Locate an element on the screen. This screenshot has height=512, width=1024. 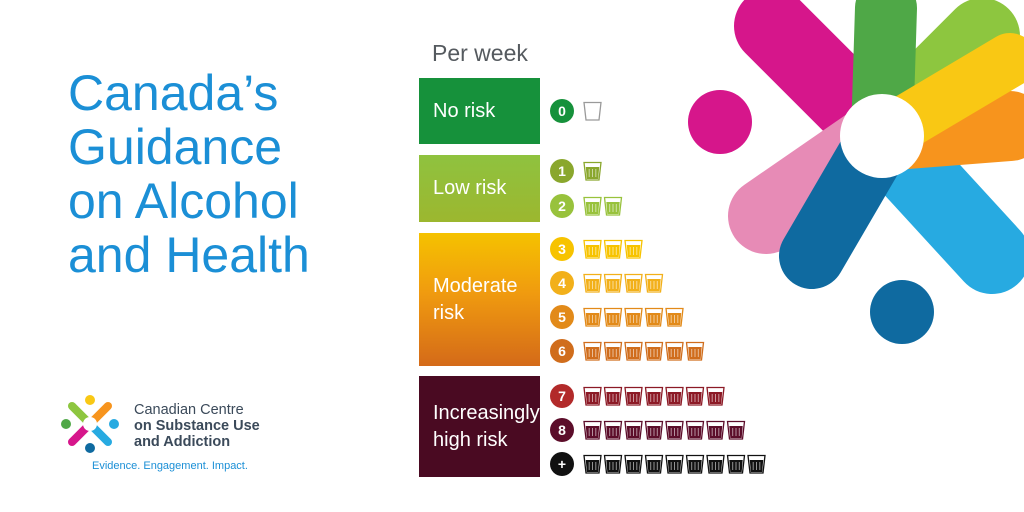
category-moderate-risk: Moderate risk is located at coordinates (479, 299).